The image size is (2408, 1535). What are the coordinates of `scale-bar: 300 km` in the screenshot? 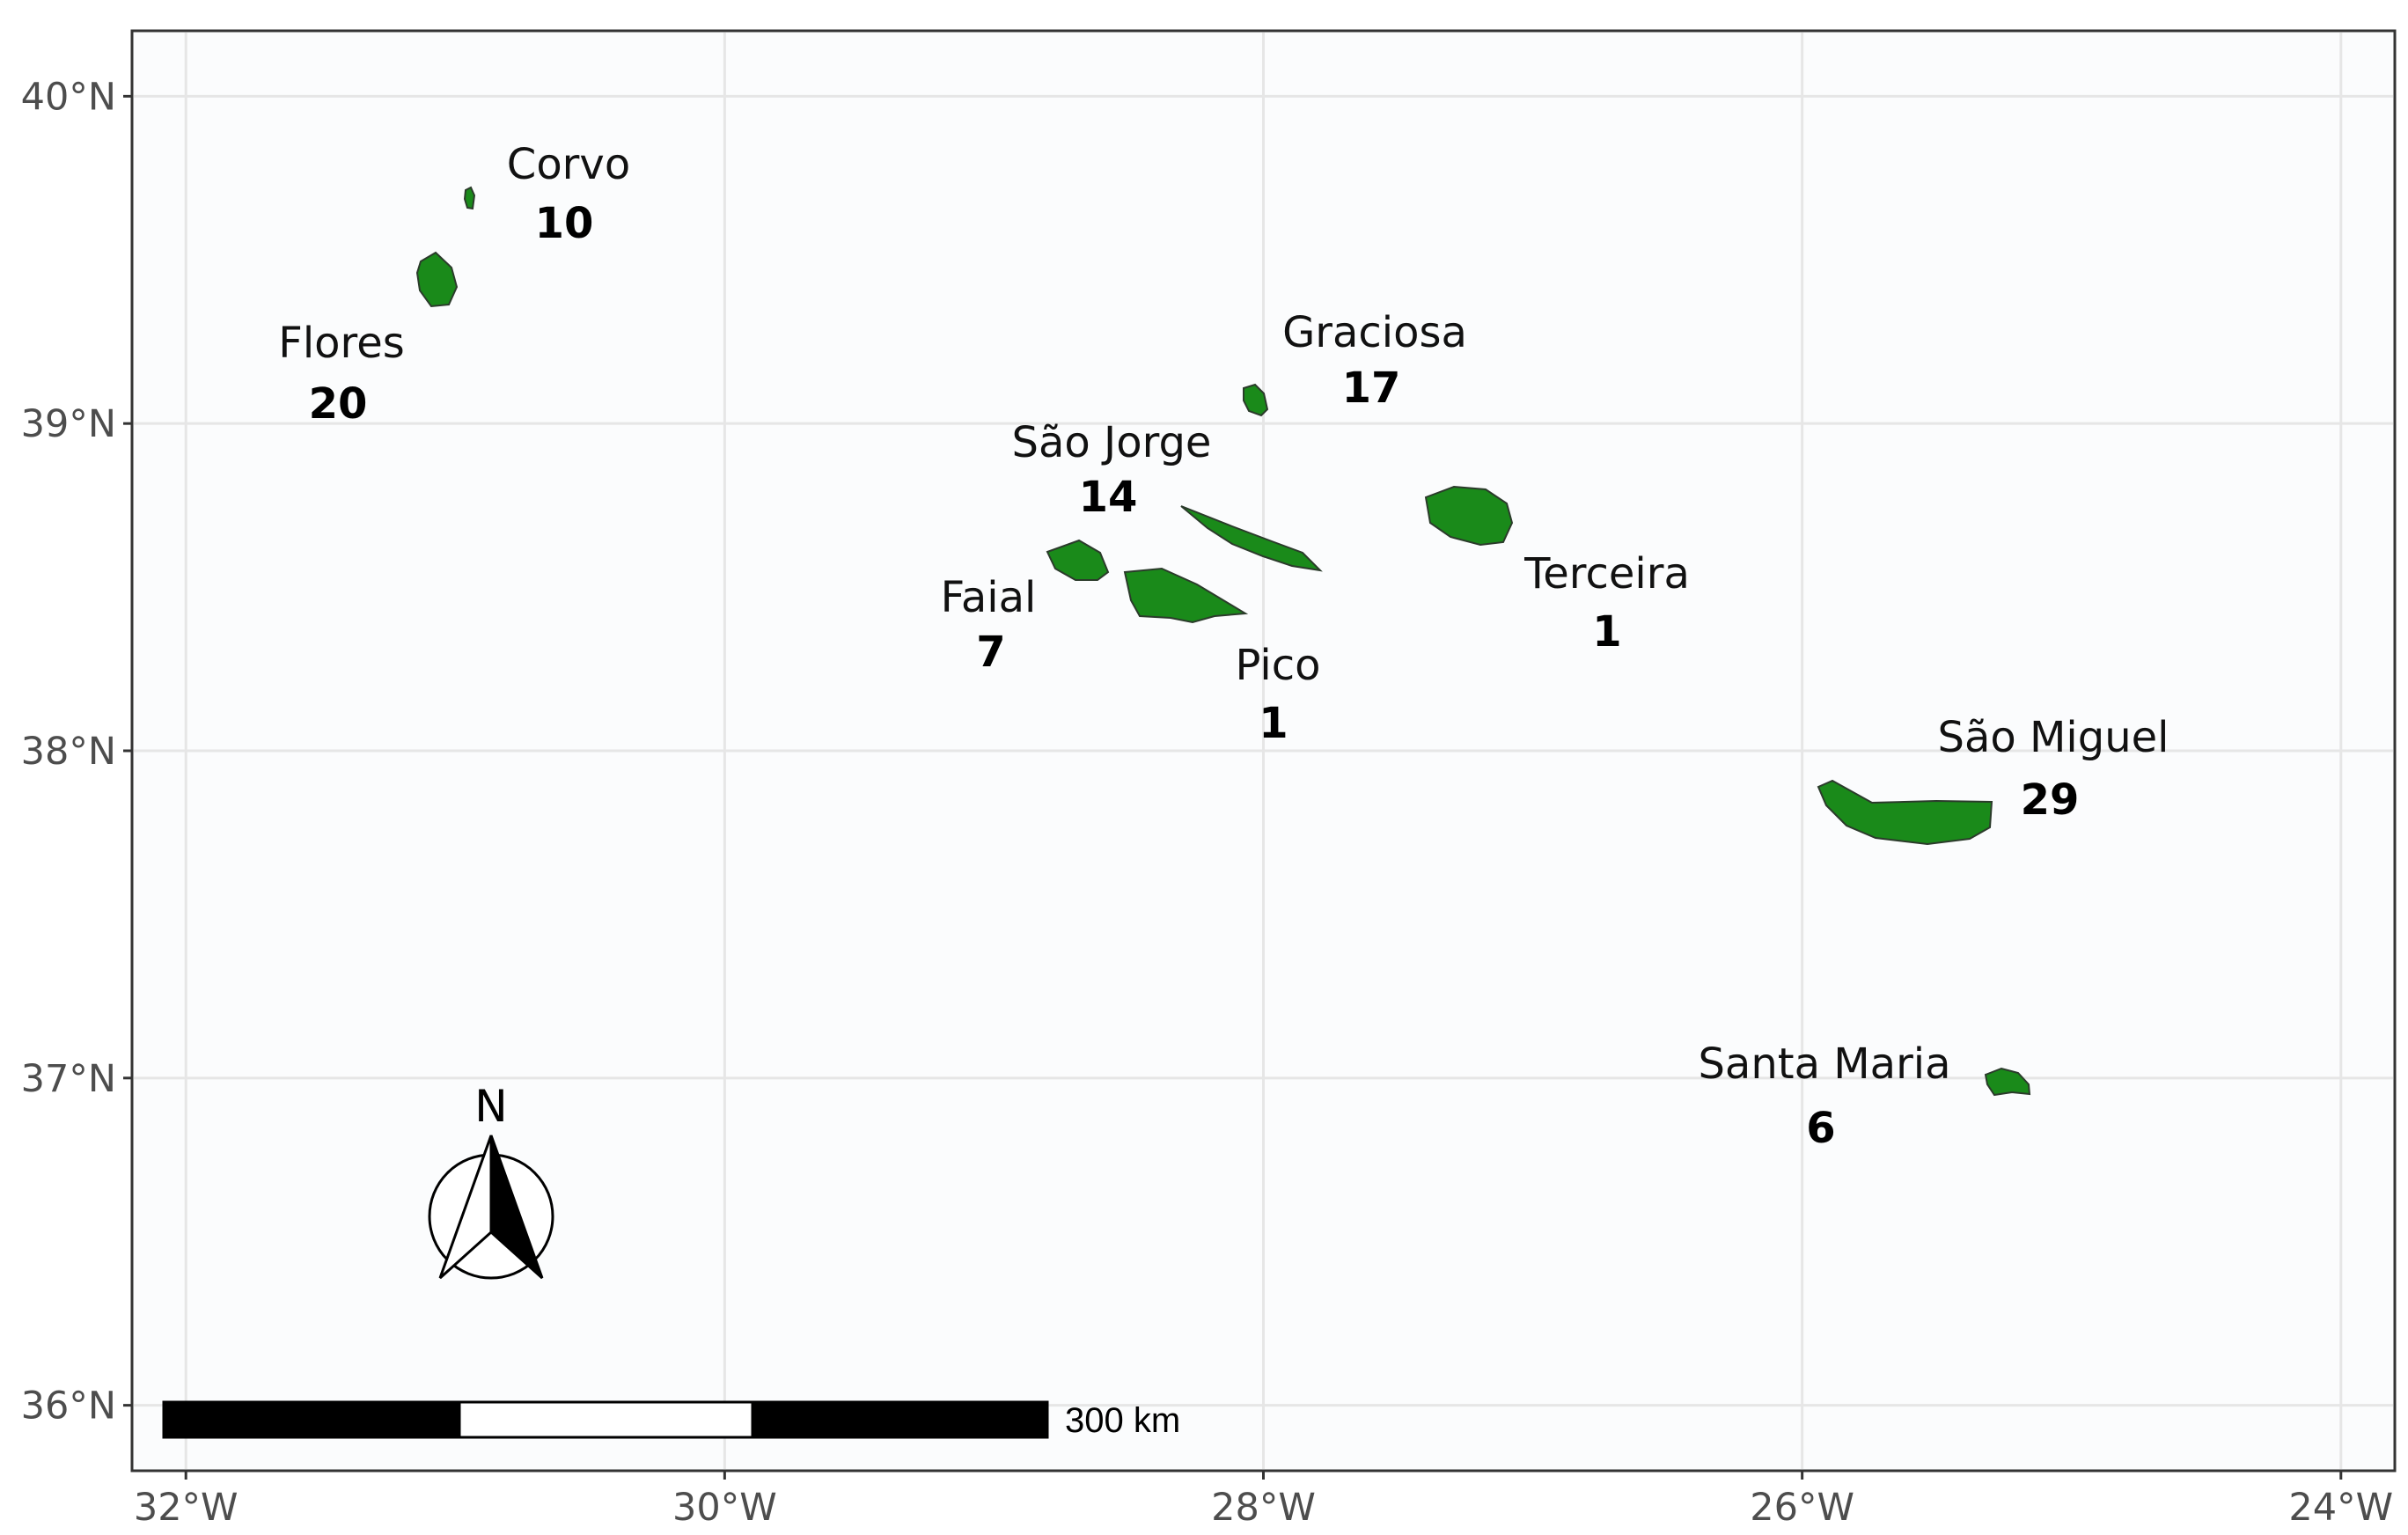 It's located at (671, 1420).